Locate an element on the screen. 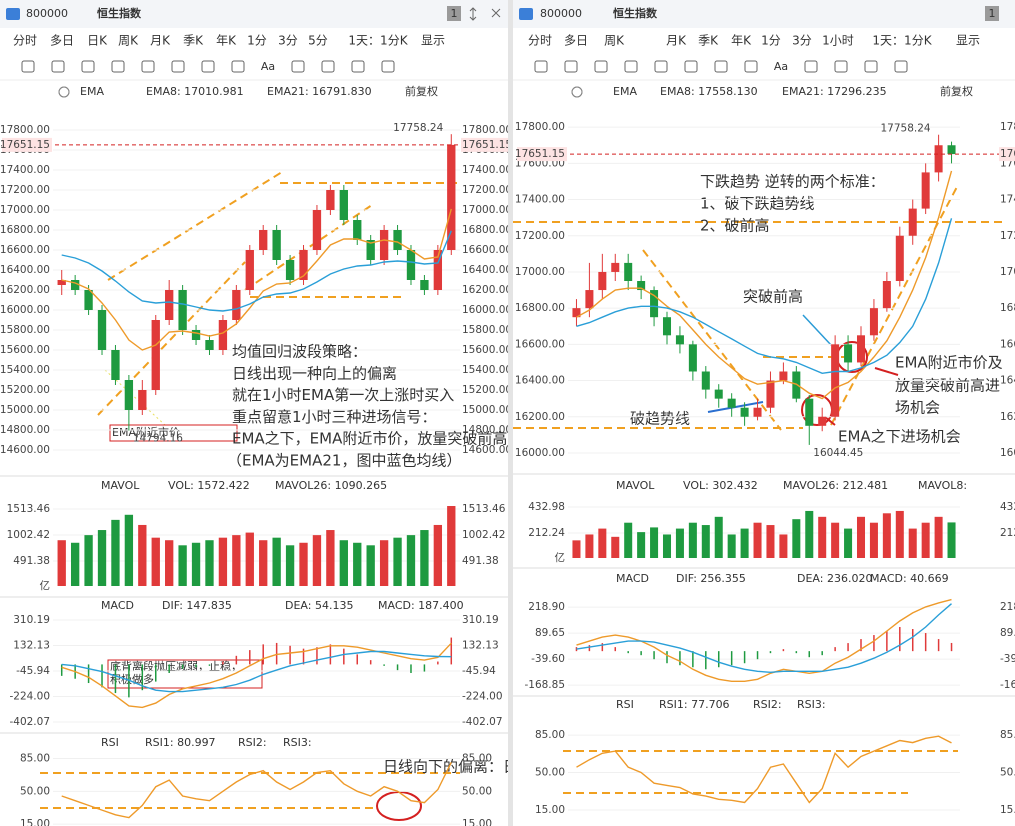 The width and height of the screenshot is (1015, 826). last-price-tag is located at coordinates (484, 144).